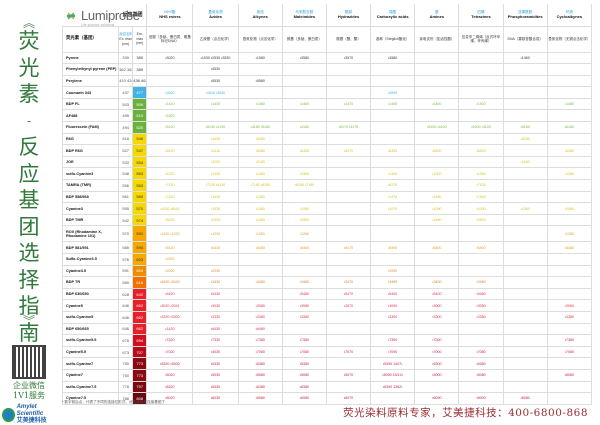 The width and height of the screenshot is (600, 425). What do you see at coordinates (170, 92) in the screenshot?
I see `product-code: •2620` at bounding box center [170, 92].